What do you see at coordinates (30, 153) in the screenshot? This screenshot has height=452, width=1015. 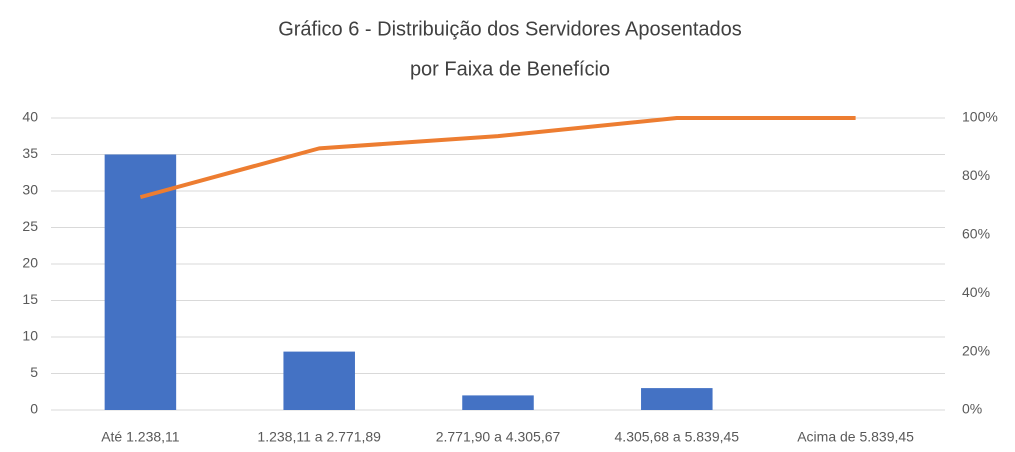 I see `y-tick-label: 35` at bounding box center [30, 153].